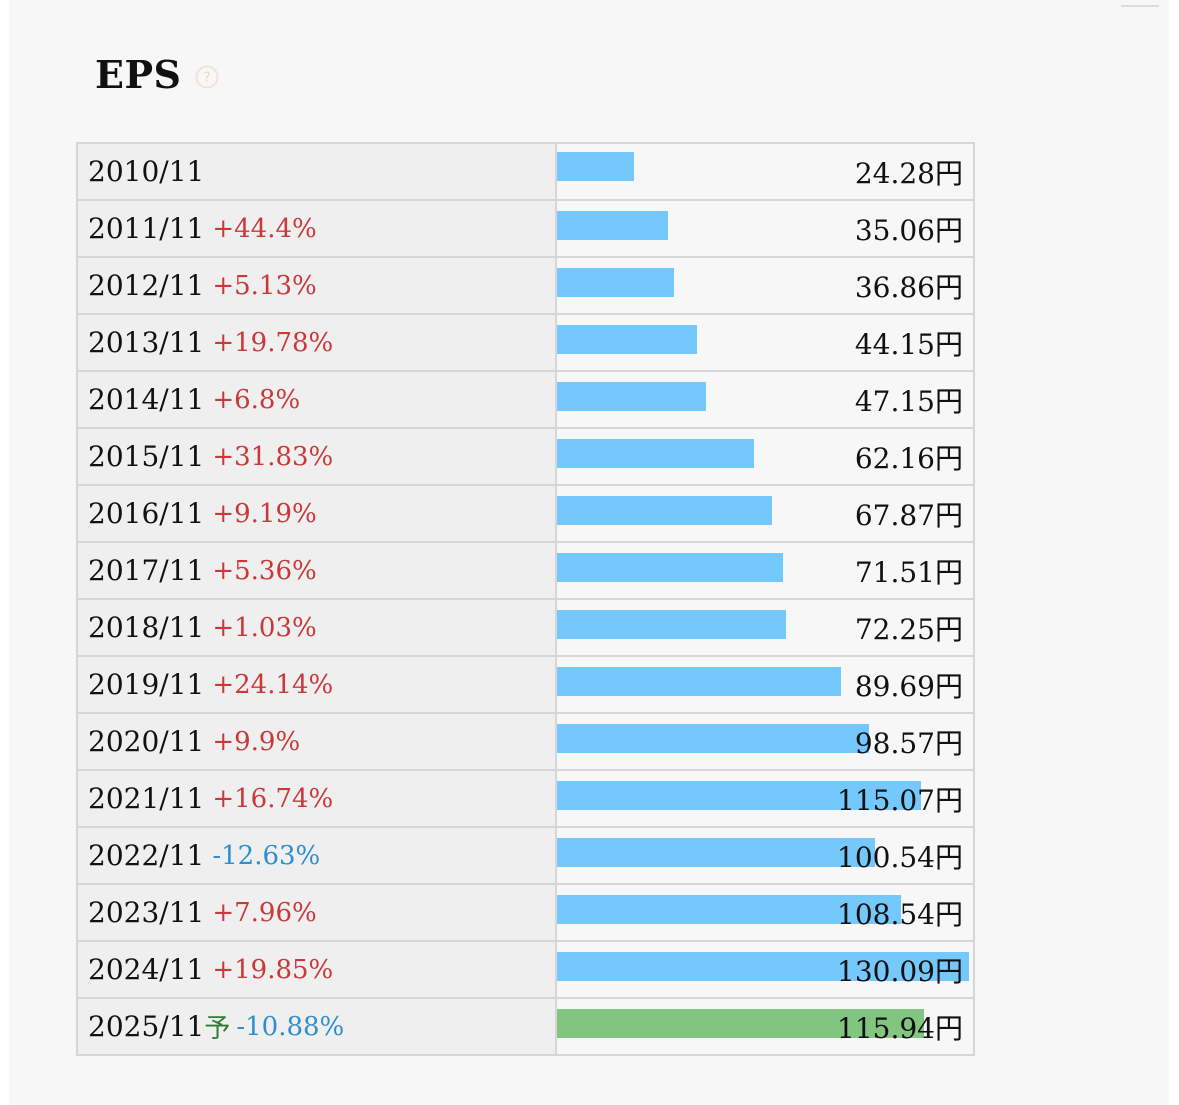  I want to click on period-label: 2011/11, so click(146, 228).